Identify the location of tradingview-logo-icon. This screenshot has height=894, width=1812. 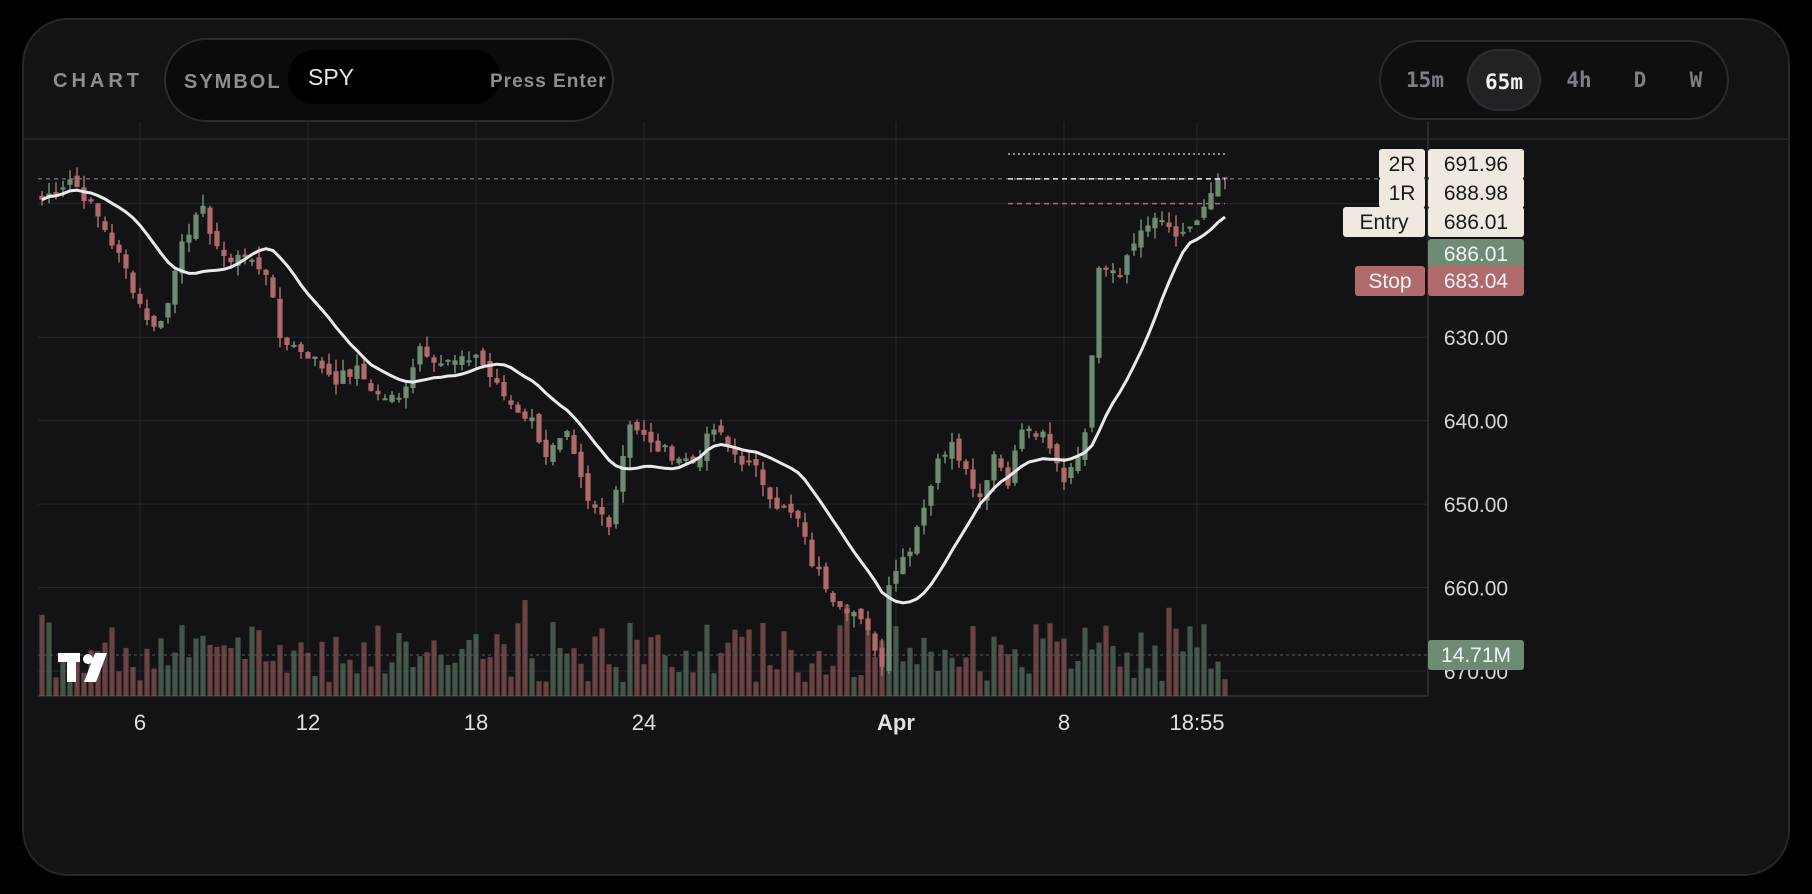
(82, 667).